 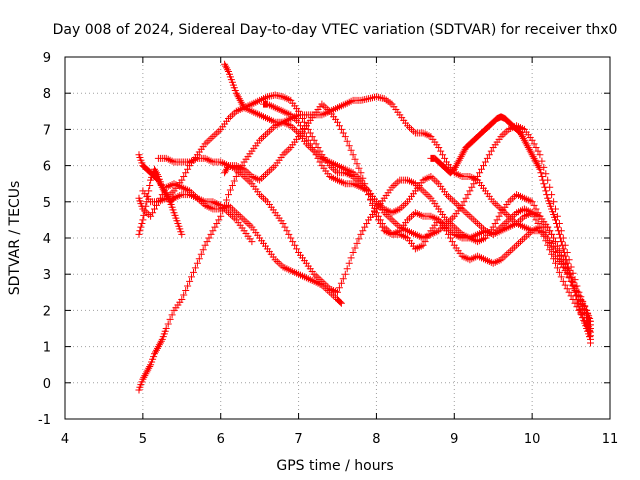 I want to click on y-tick-label: 7, so click(x=47, y=130).